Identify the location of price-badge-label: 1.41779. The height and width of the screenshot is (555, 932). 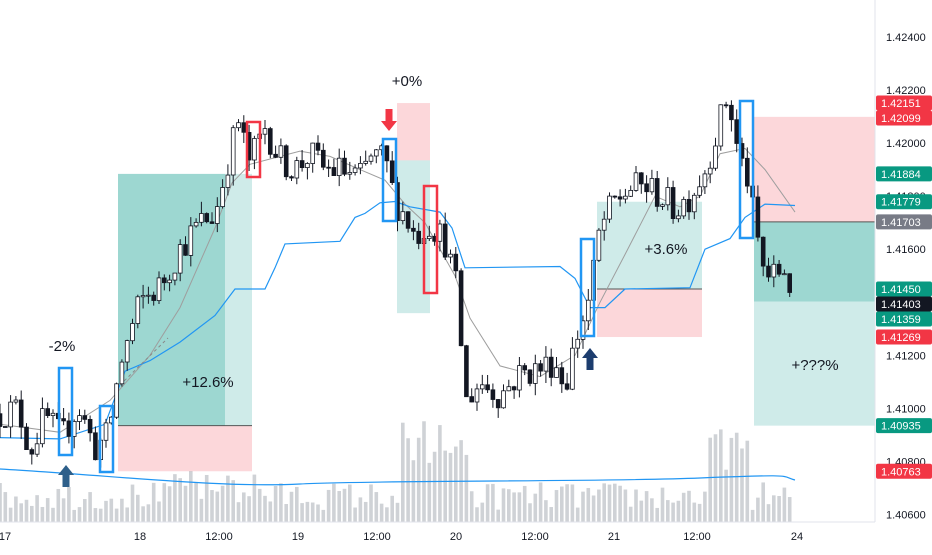
(901, 203).